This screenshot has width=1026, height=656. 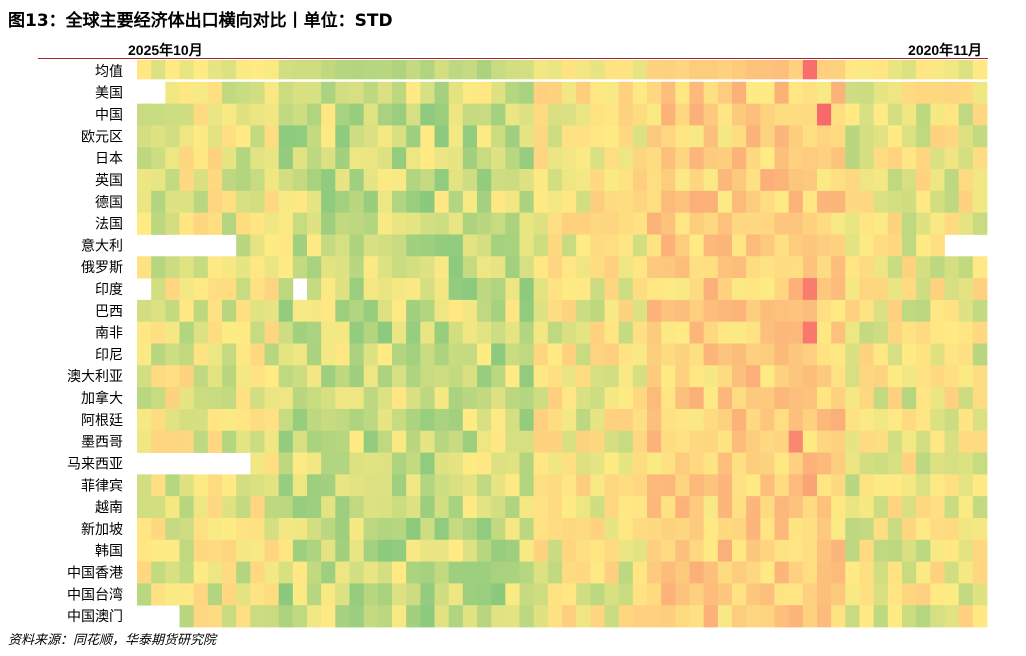 I want to click on row-label: 法国, so click(x=109, y=225).